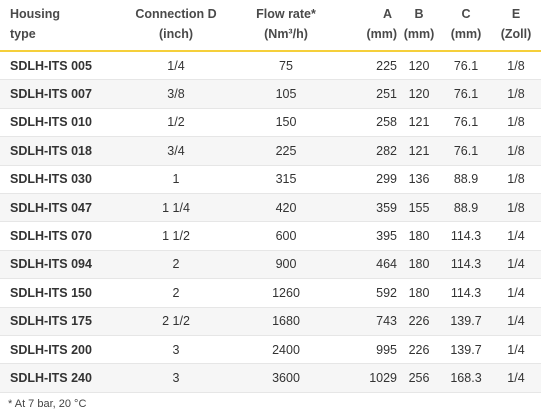  Describe the element at coordinates (381, 34) in the screenshot. I see `header-a-line2: (mm)` at that location.